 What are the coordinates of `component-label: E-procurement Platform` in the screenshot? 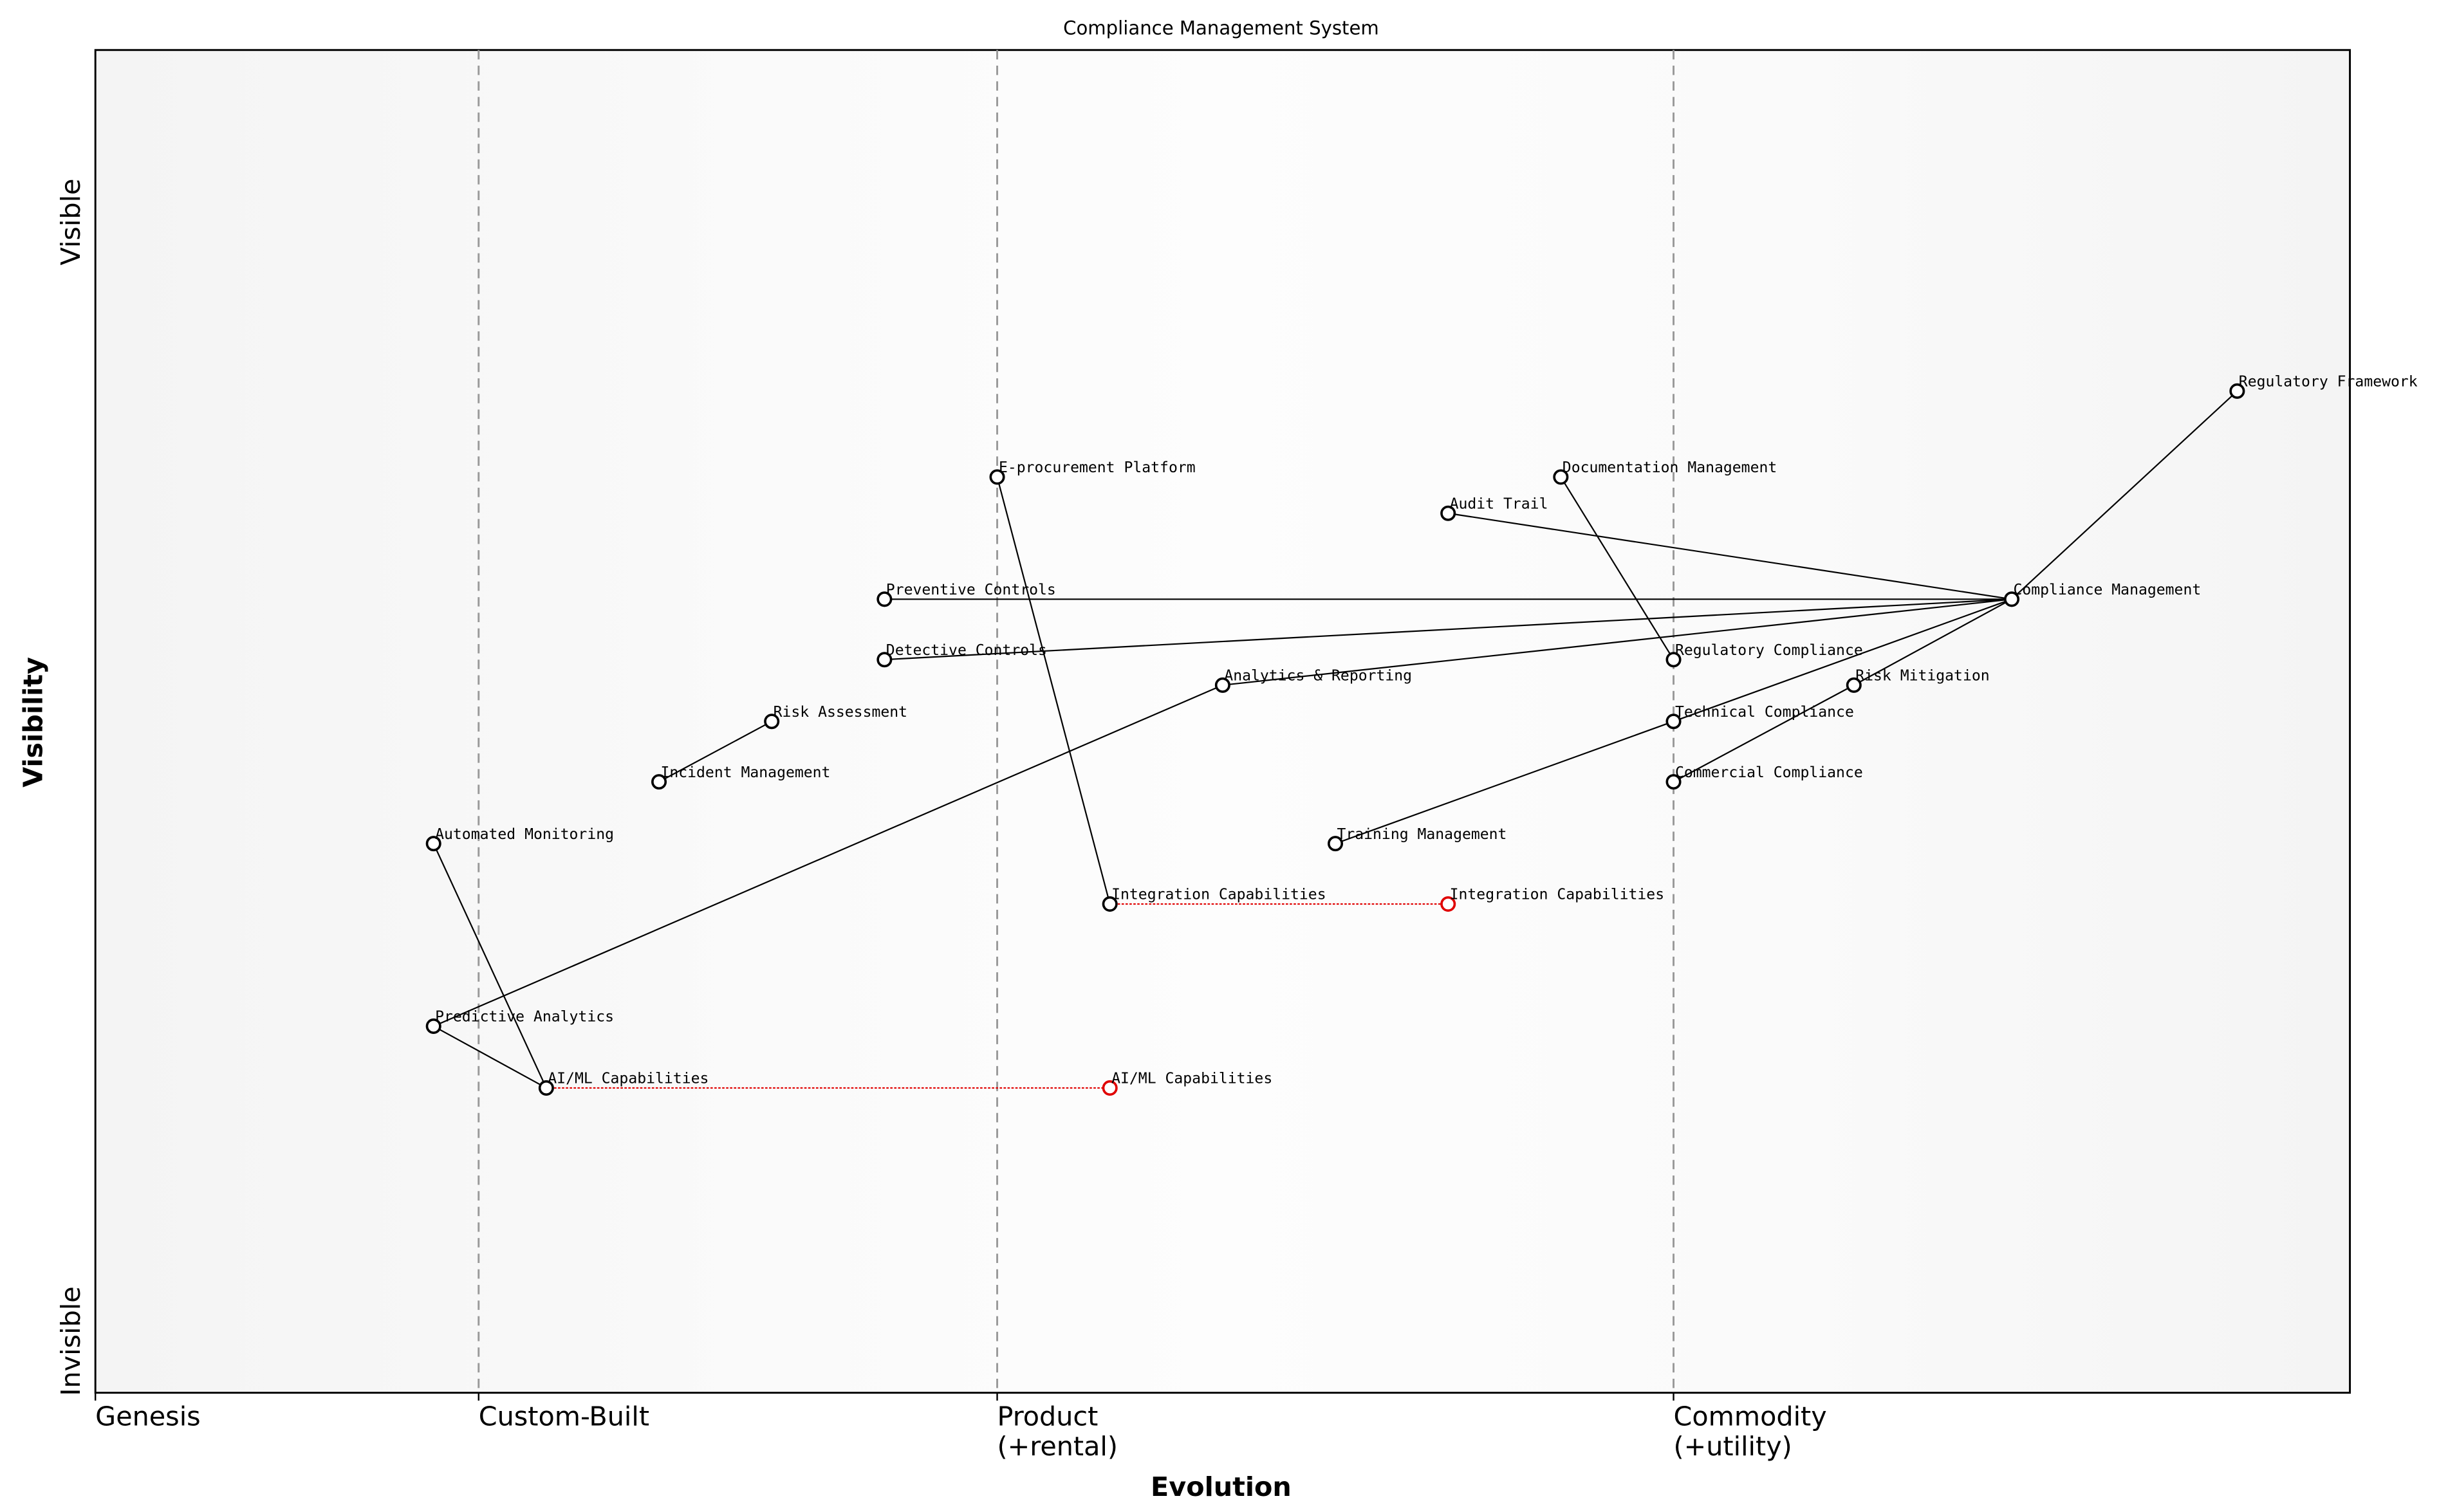 It's located at (1097, 467).